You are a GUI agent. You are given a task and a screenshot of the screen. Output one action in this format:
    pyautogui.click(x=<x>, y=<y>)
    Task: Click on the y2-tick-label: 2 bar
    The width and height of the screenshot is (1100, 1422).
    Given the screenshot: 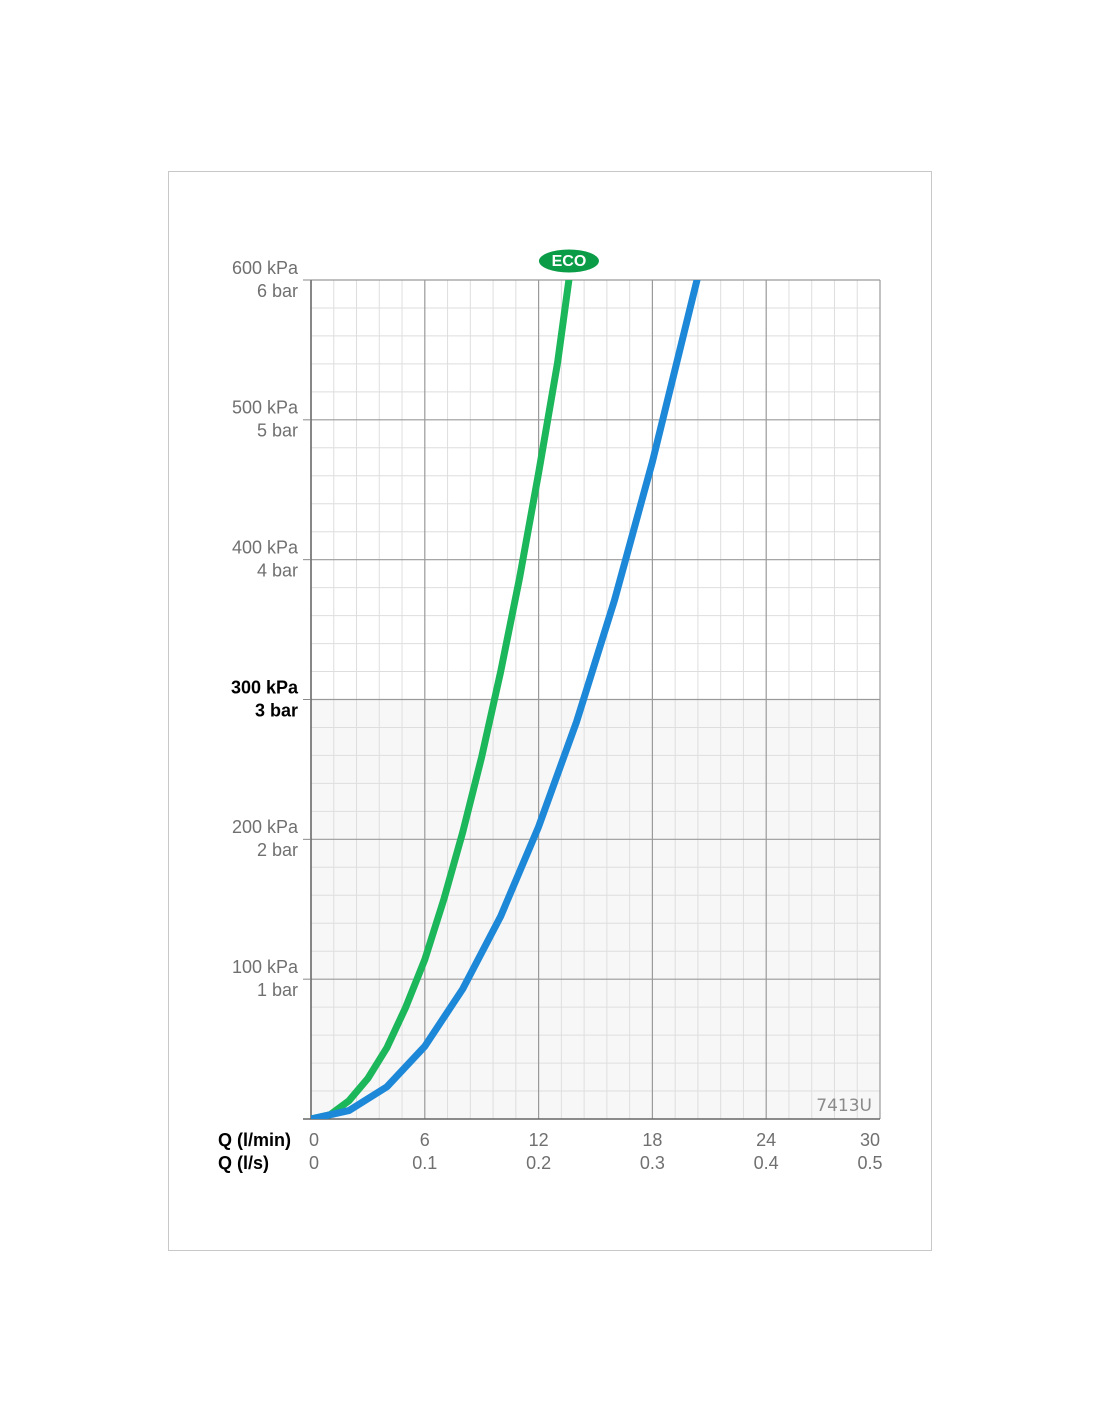 What is the action you would take?
    pyautogui.click(x=277, y=850)
    